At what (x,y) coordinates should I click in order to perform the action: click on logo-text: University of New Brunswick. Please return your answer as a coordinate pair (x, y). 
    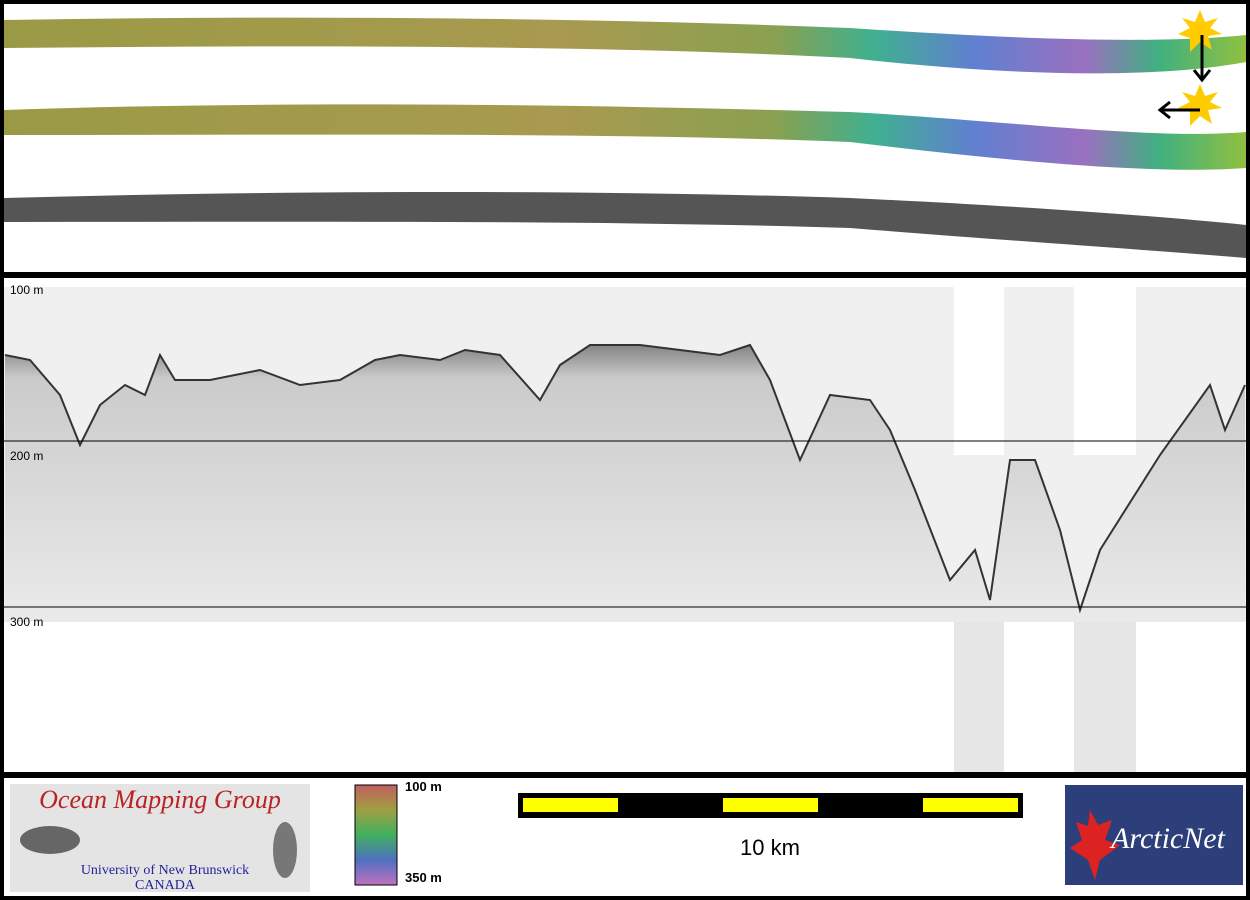
    Looking at the image, I should click on (165, 870).